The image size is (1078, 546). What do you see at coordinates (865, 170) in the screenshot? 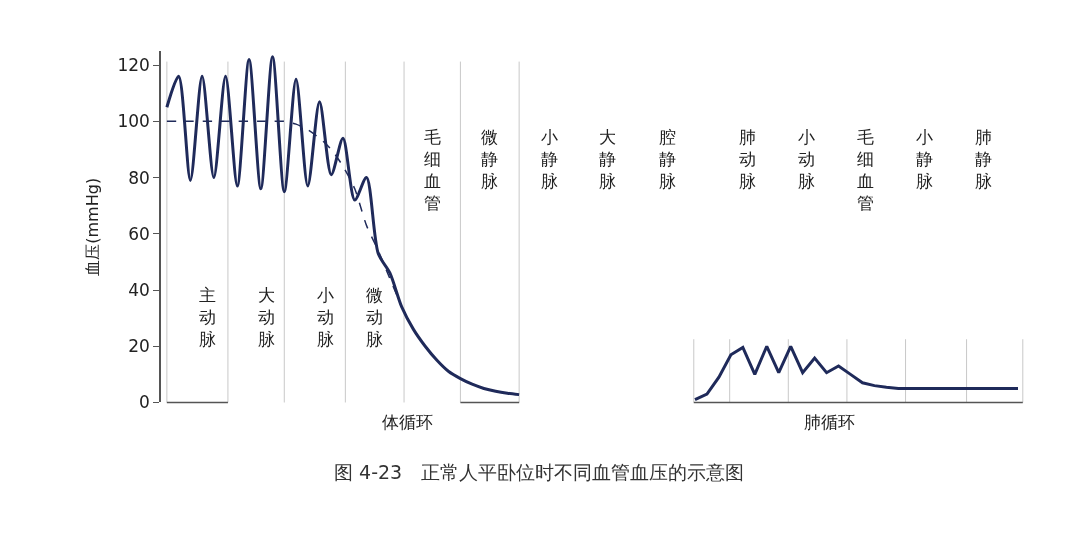
I see `text: 毛细血管` at bounding box center [865, 170].